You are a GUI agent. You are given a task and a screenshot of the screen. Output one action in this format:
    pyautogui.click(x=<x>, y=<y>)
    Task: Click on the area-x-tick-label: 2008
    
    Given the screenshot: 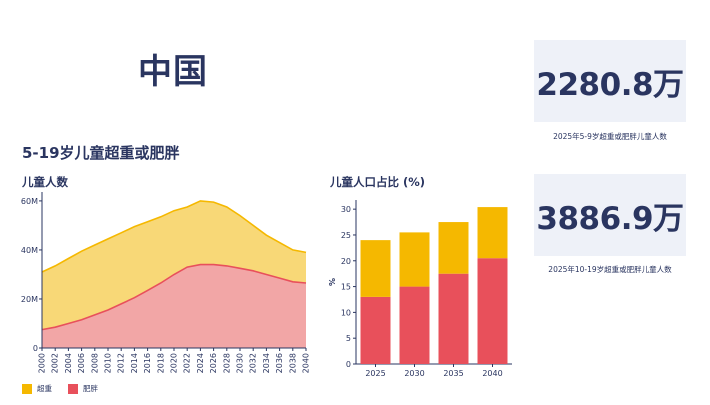 What is the action you would take?
    pyautogui.click(x=94, y=363)
    